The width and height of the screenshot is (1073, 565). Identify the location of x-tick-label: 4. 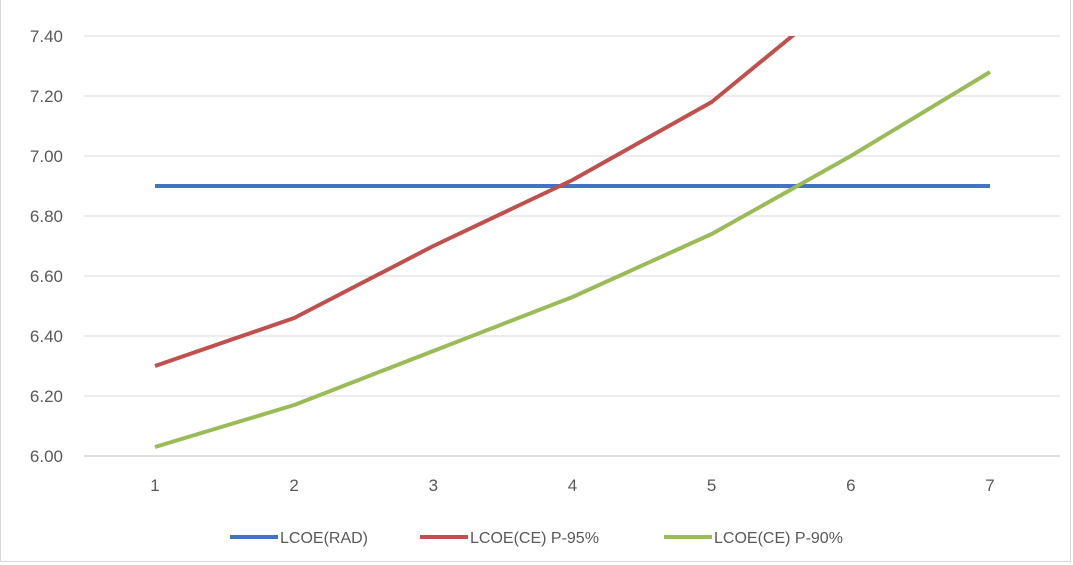
(572, 485).